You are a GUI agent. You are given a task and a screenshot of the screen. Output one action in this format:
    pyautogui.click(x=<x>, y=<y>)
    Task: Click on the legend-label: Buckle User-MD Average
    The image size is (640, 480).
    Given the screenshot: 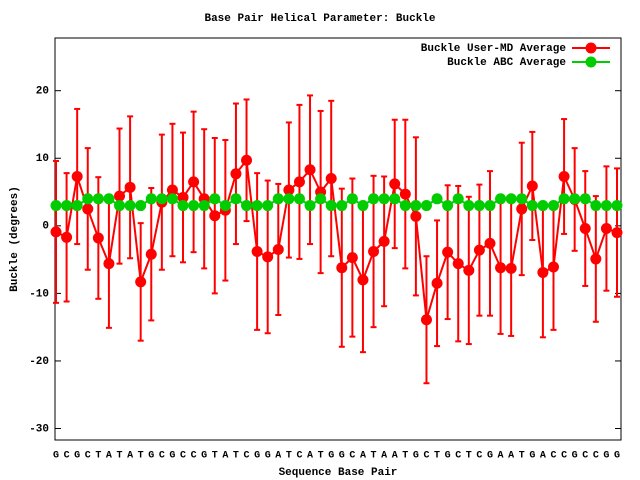 What is the action you would take?
    pyautogui.click(x=494, y=49)
    